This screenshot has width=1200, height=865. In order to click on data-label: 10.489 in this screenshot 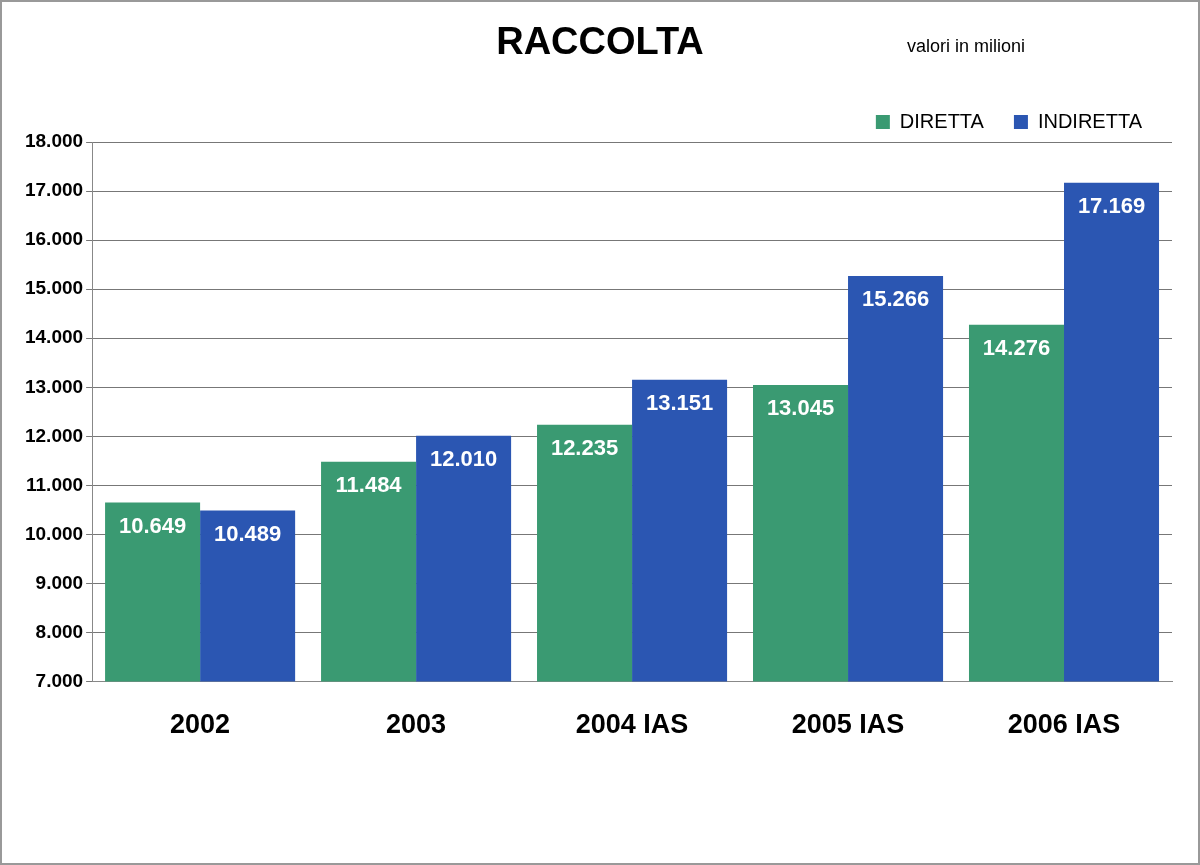, I will do `click(247, 533)`.